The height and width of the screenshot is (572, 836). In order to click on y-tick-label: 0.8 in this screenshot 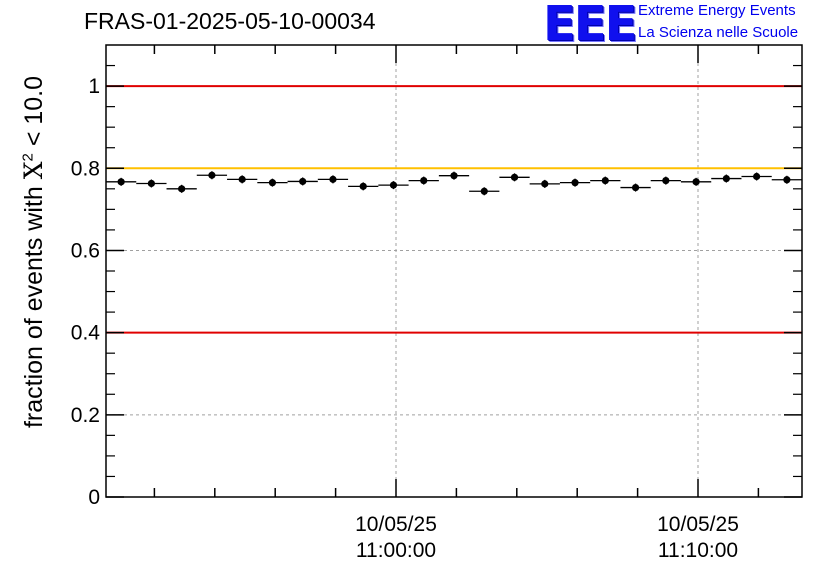, I will do `click(85, 168)`.